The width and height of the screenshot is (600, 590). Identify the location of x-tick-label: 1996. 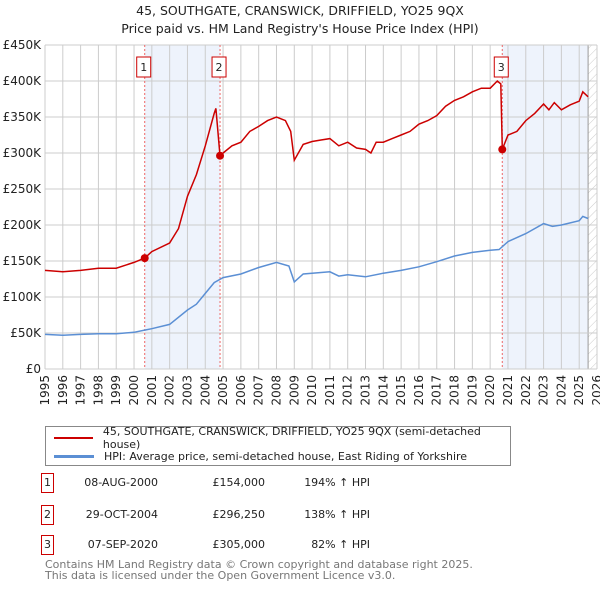
(63, 390).